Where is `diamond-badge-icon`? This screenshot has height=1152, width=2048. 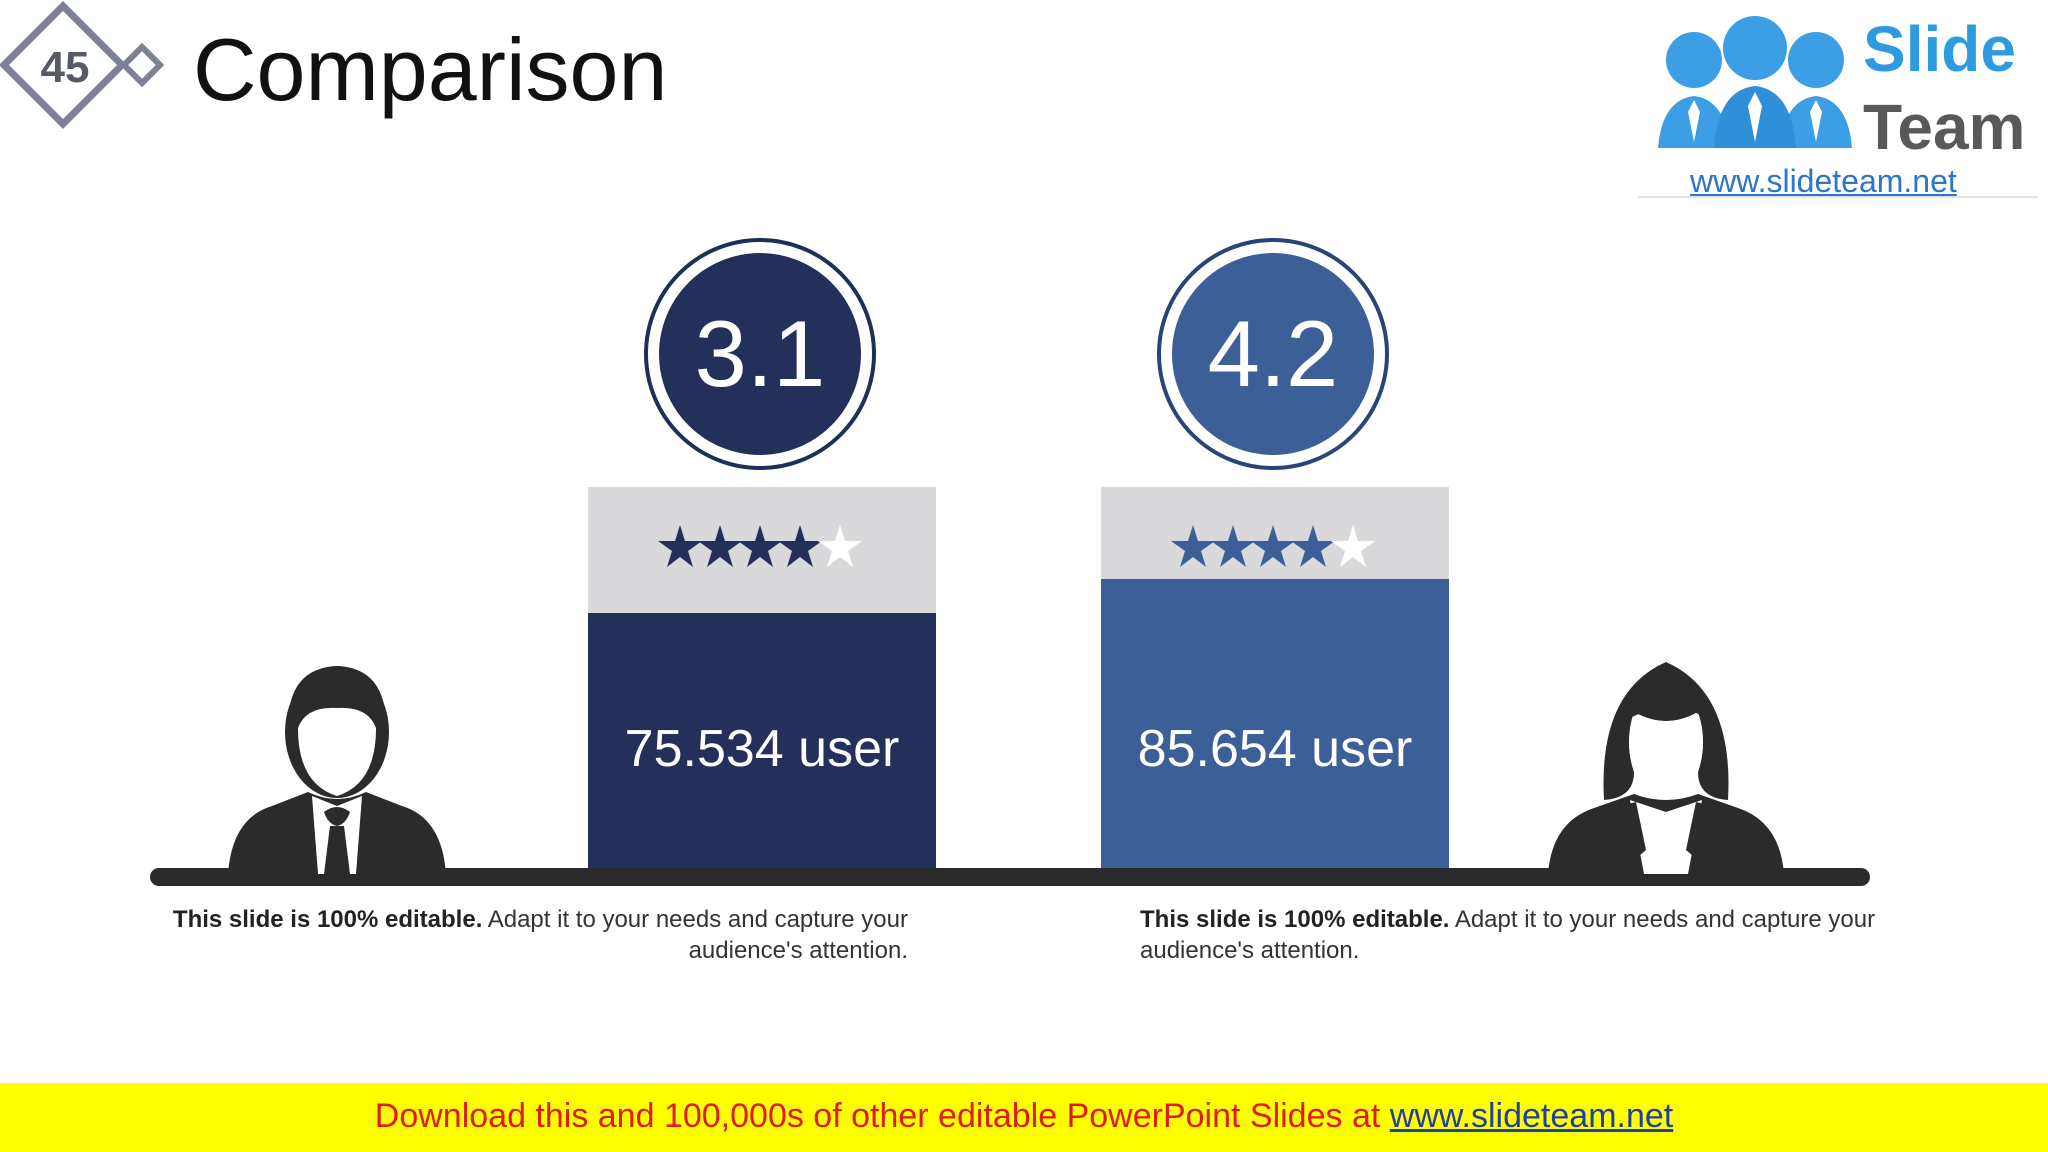
diamond-badge-icon is located at coordinates (82, 65).